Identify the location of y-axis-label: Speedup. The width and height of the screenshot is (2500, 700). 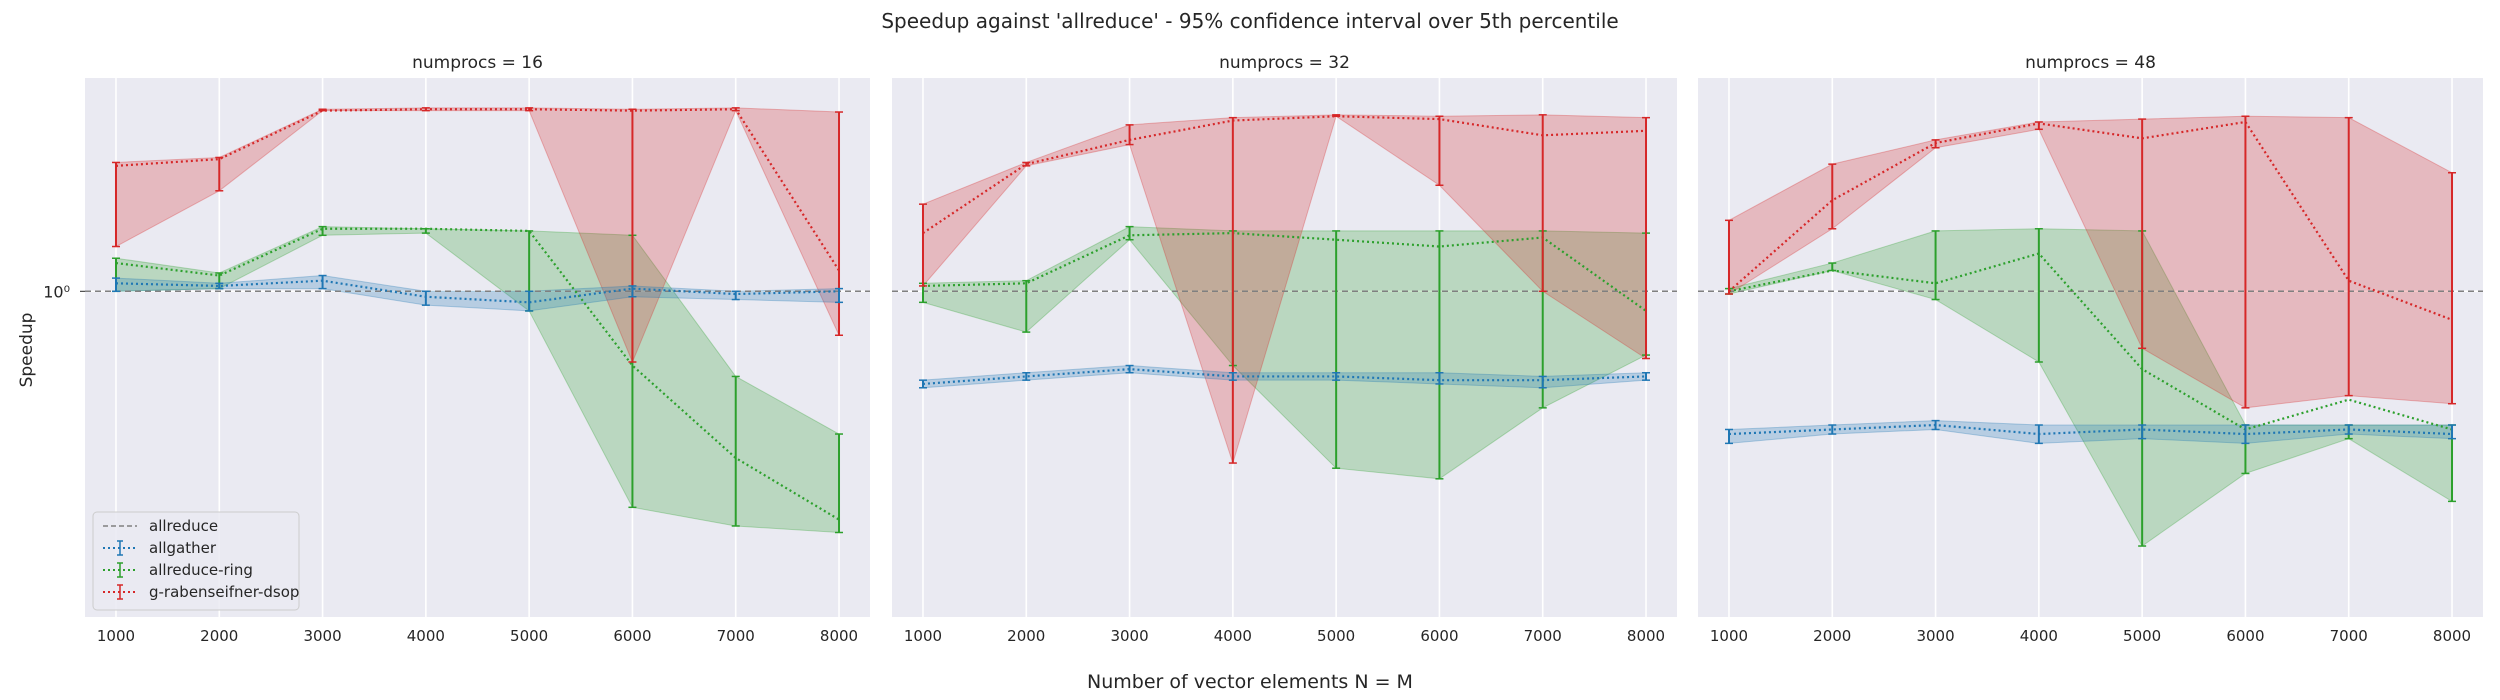
(27, 350).